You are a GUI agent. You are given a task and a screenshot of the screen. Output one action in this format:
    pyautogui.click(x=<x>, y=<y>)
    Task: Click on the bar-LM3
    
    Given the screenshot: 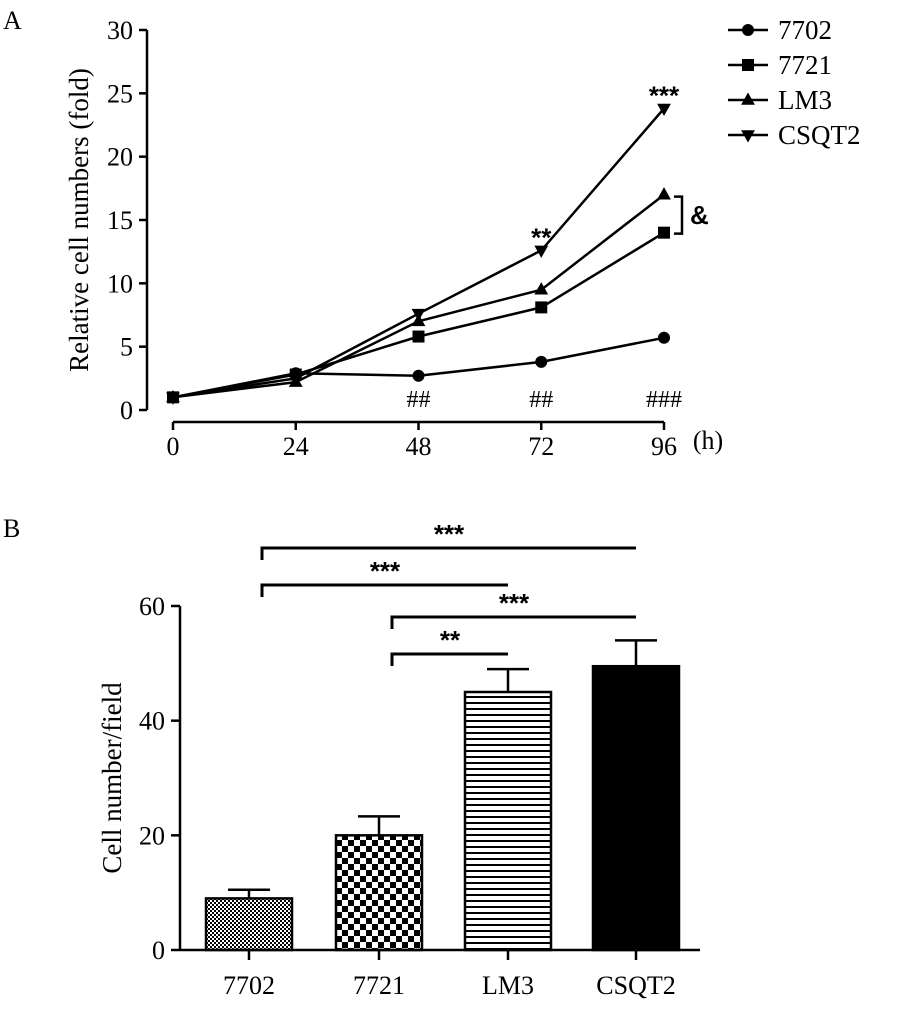 What is the action you would take?
    pyautogui.click(x=508, y=821)
    